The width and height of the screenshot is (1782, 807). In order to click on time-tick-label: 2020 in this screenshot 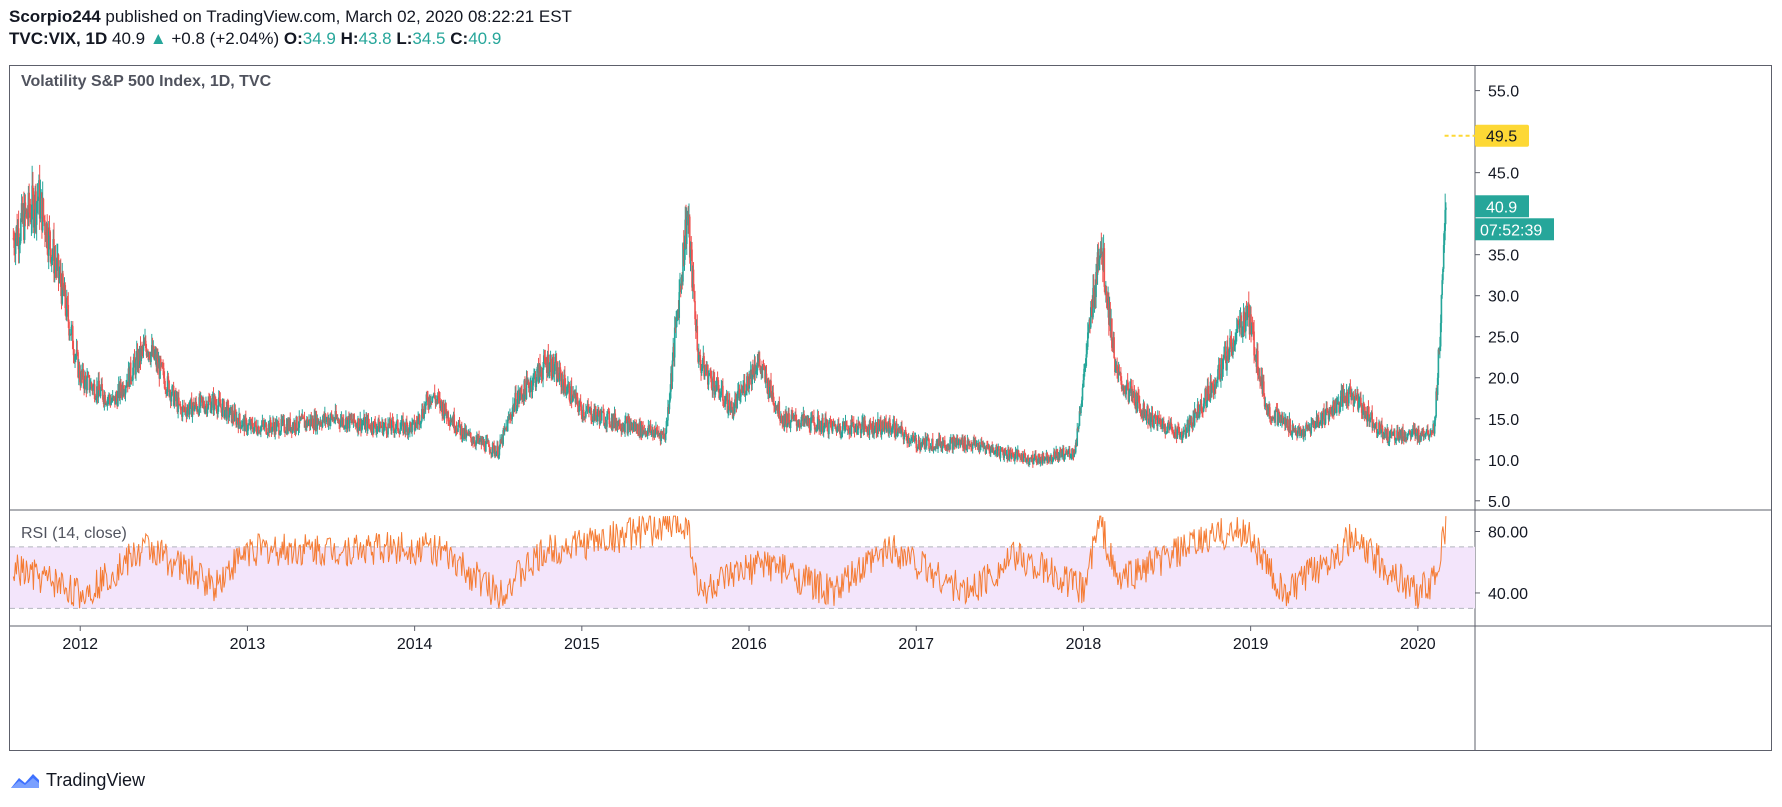, I will do `click(1418, 644)`.